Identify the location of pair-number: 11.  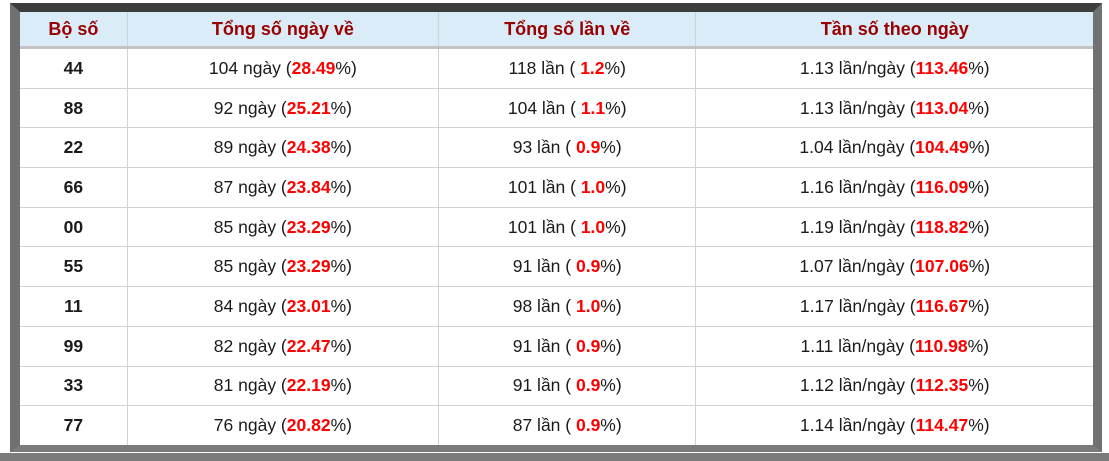
(73, 305).